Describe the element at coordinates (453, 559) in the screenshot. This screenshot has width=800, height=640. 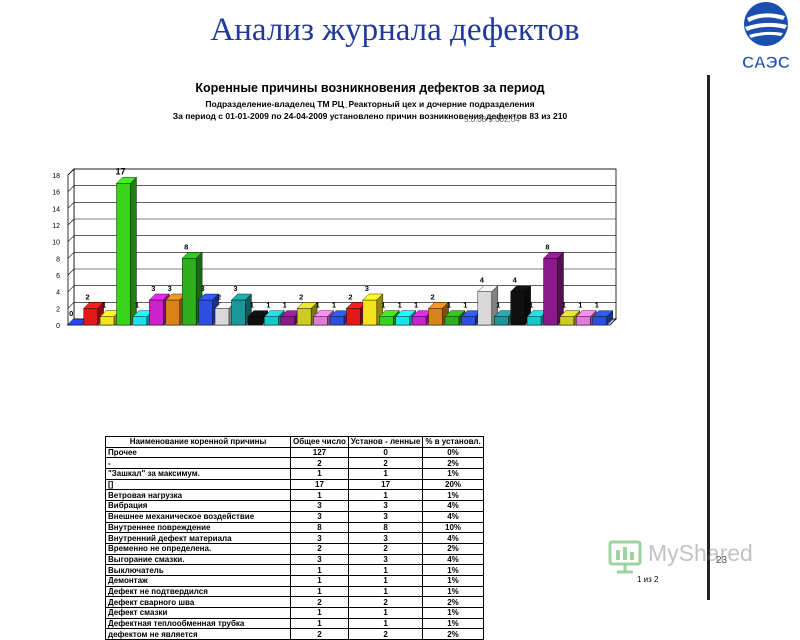
I see `cell-percent: 4%` at that location.